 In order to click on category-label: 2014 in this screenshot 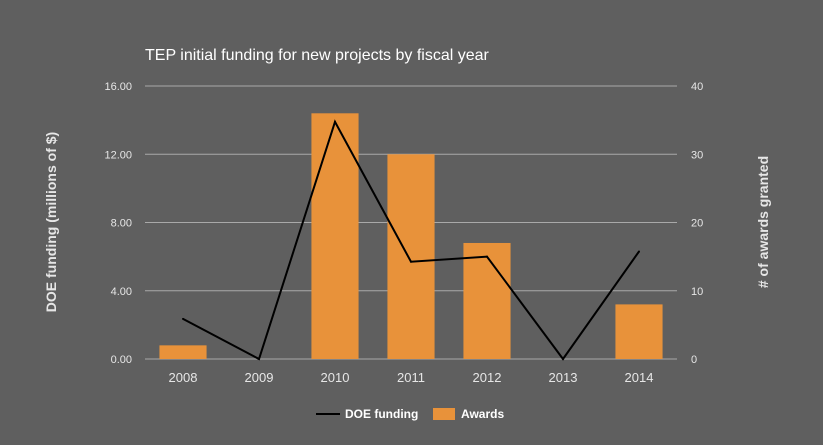, I will do `click(639, 377)`.